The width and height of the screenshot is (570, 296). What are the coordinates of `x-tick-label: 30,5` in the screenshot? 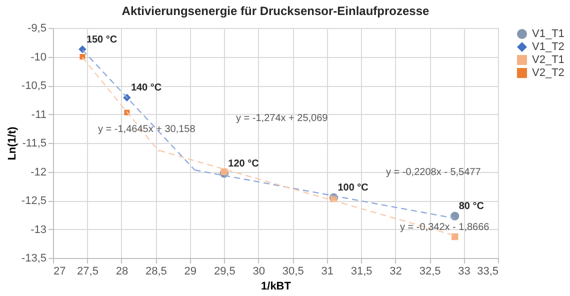 It's located at (293, 272).